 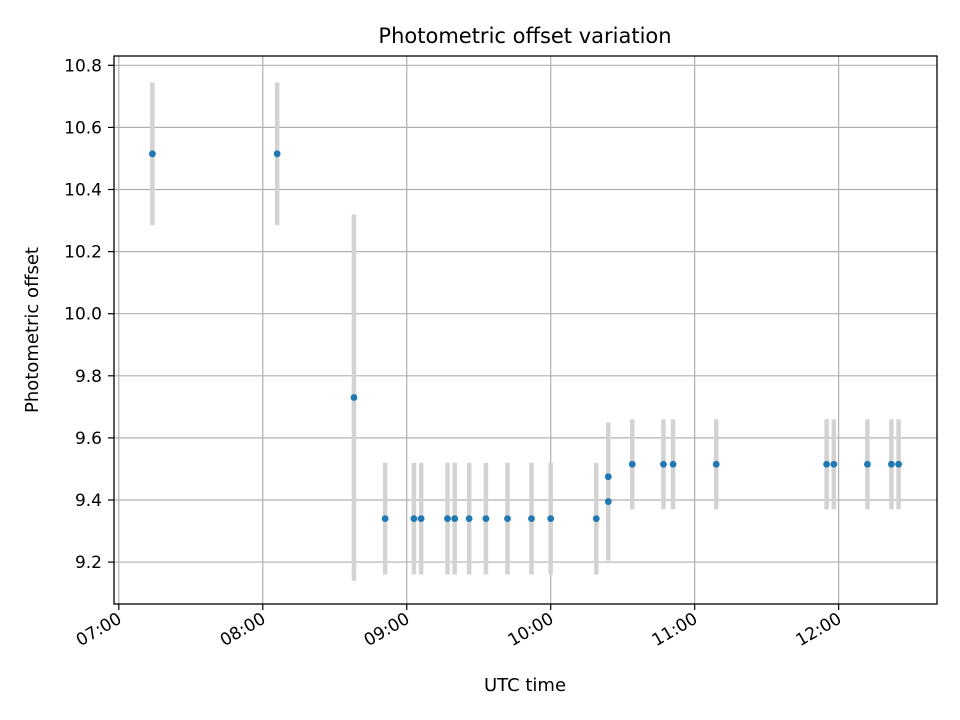 I want to click on chart-title: Photometric offset variation, so click(x=524, y=36).